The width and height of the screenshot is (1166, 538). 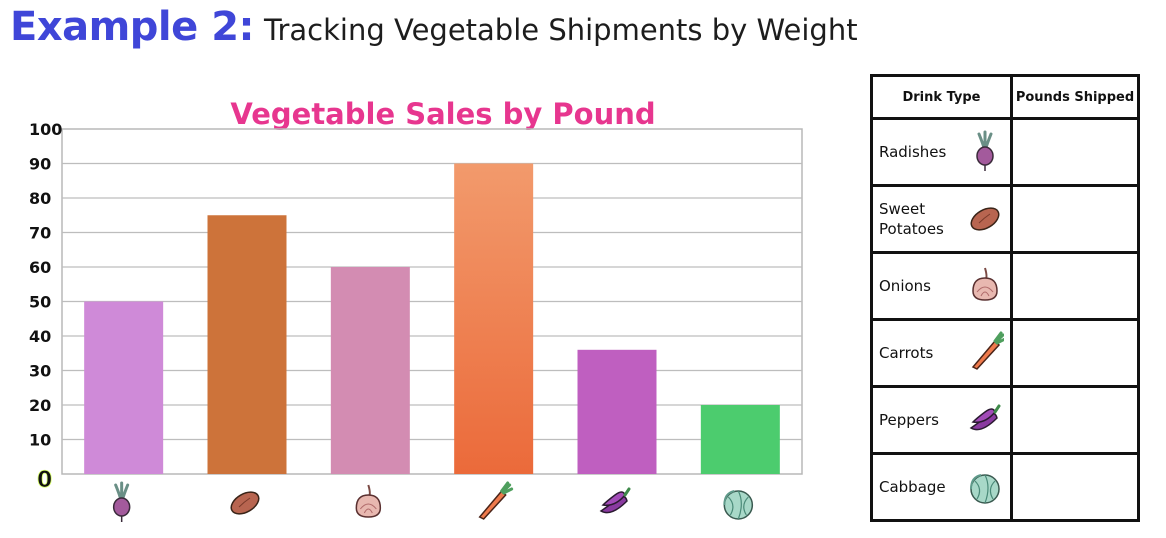 I want to click on row-label-peppers: Peppers, so click(x=909, y=420).